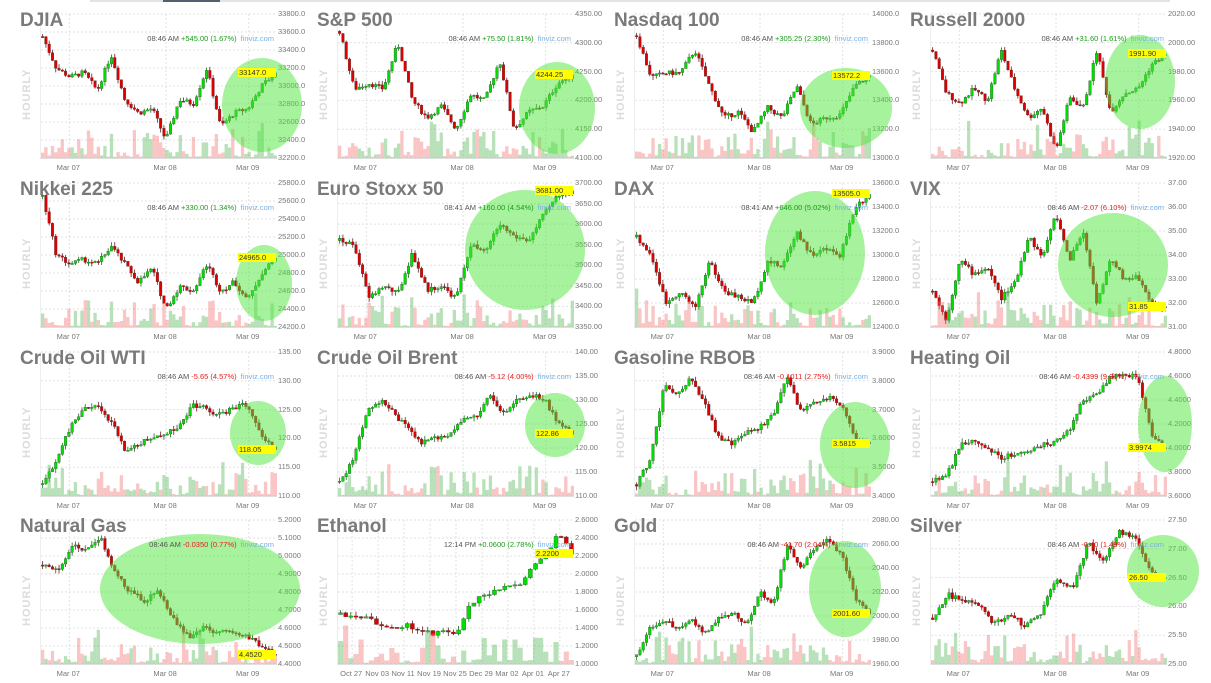  Describe the element at coordinates (42, 20) in the screenshot. I see `chart-title: DJIA` at that location.